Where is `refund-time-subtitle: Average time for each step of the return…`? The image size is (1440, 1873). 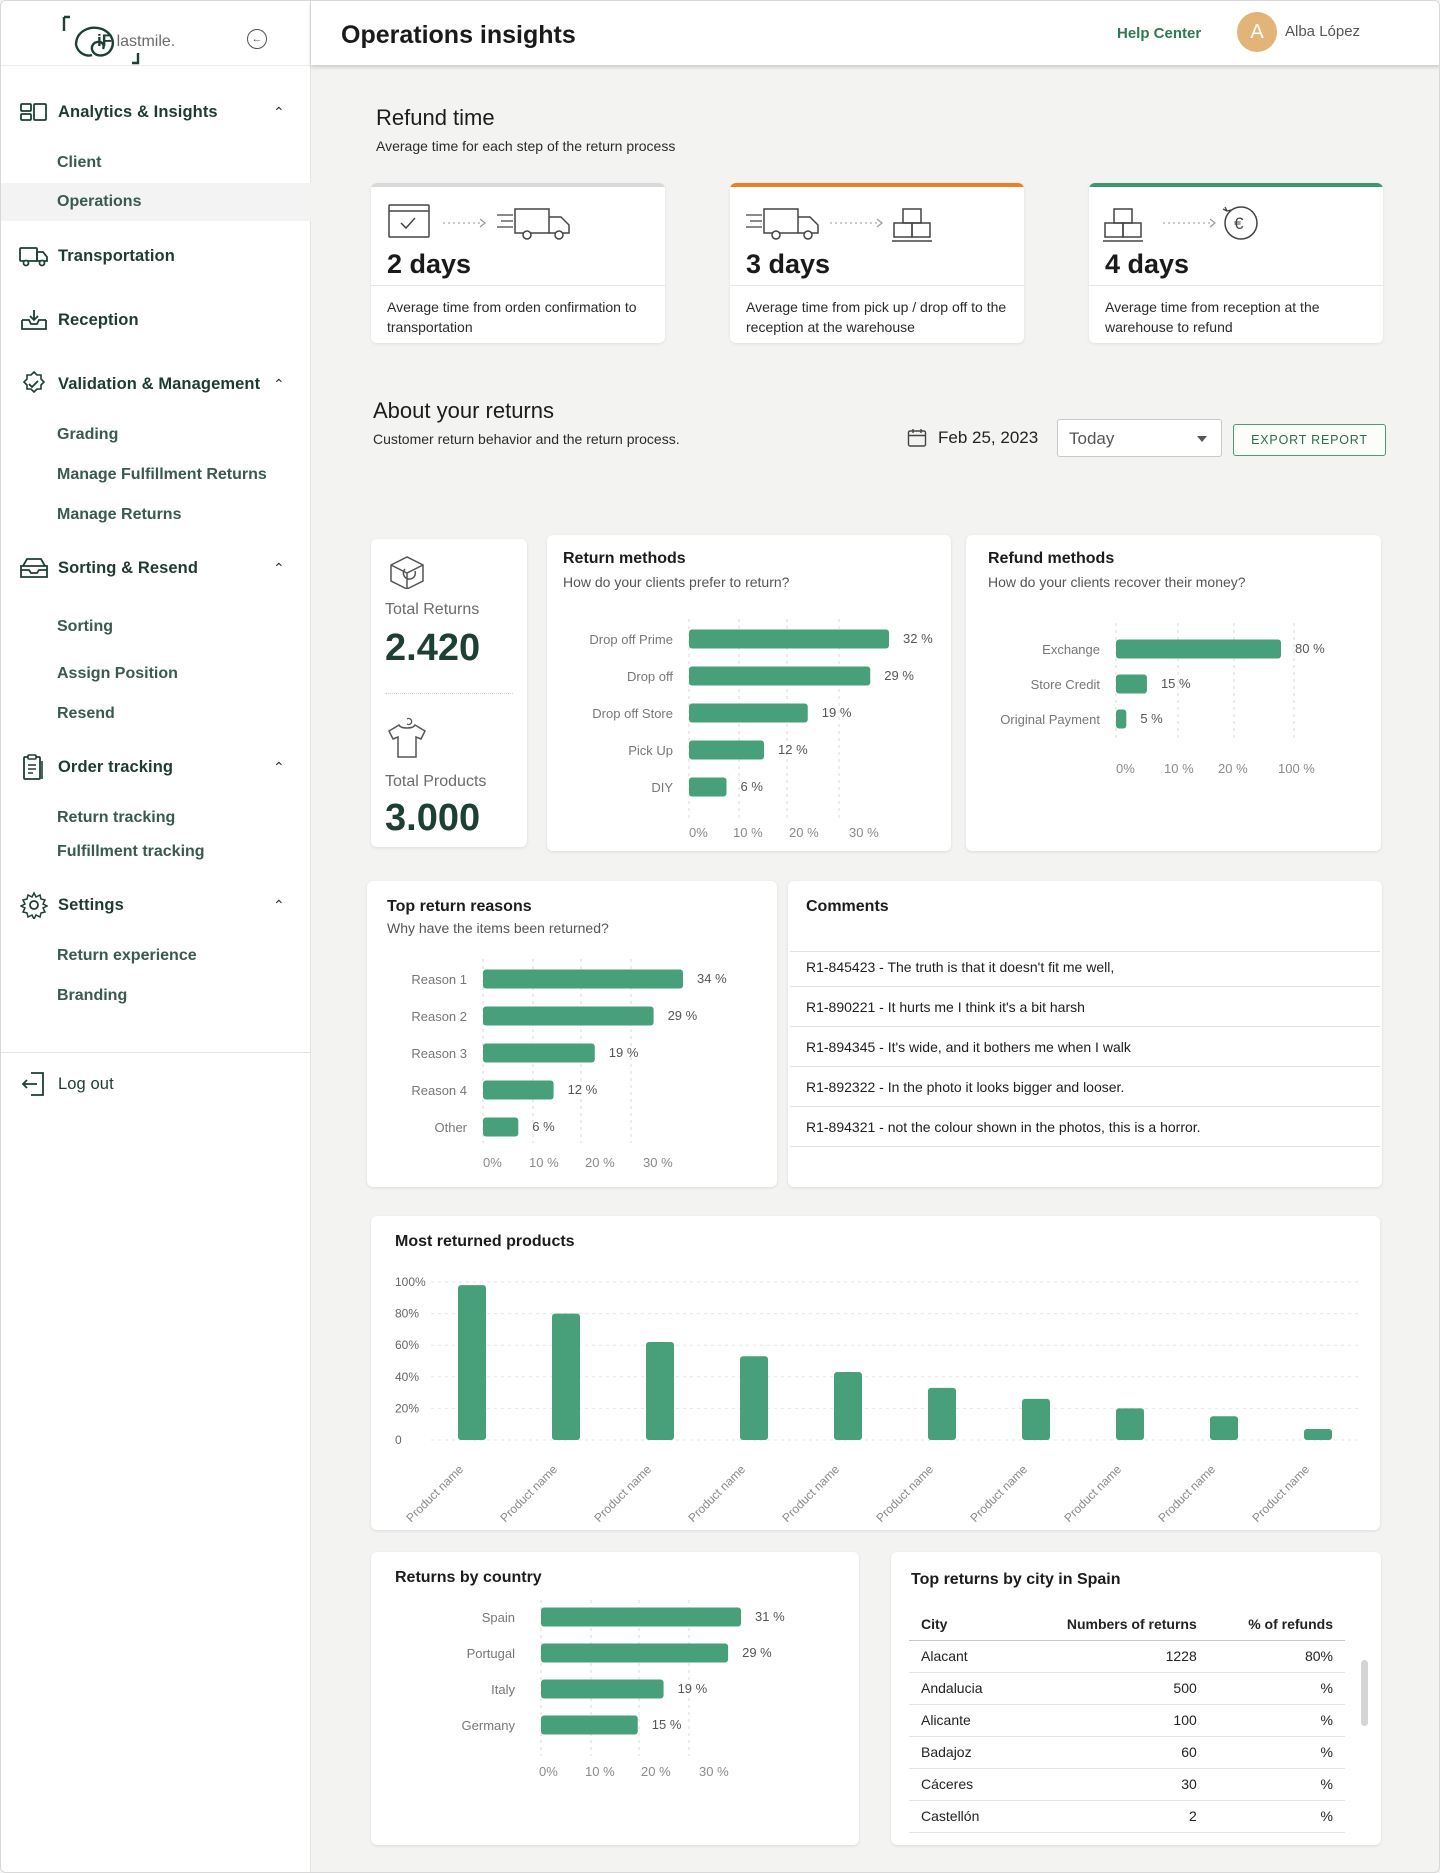 refund-time-subtitle: Average time for each step of the return… is located at coordinates (526, 146).